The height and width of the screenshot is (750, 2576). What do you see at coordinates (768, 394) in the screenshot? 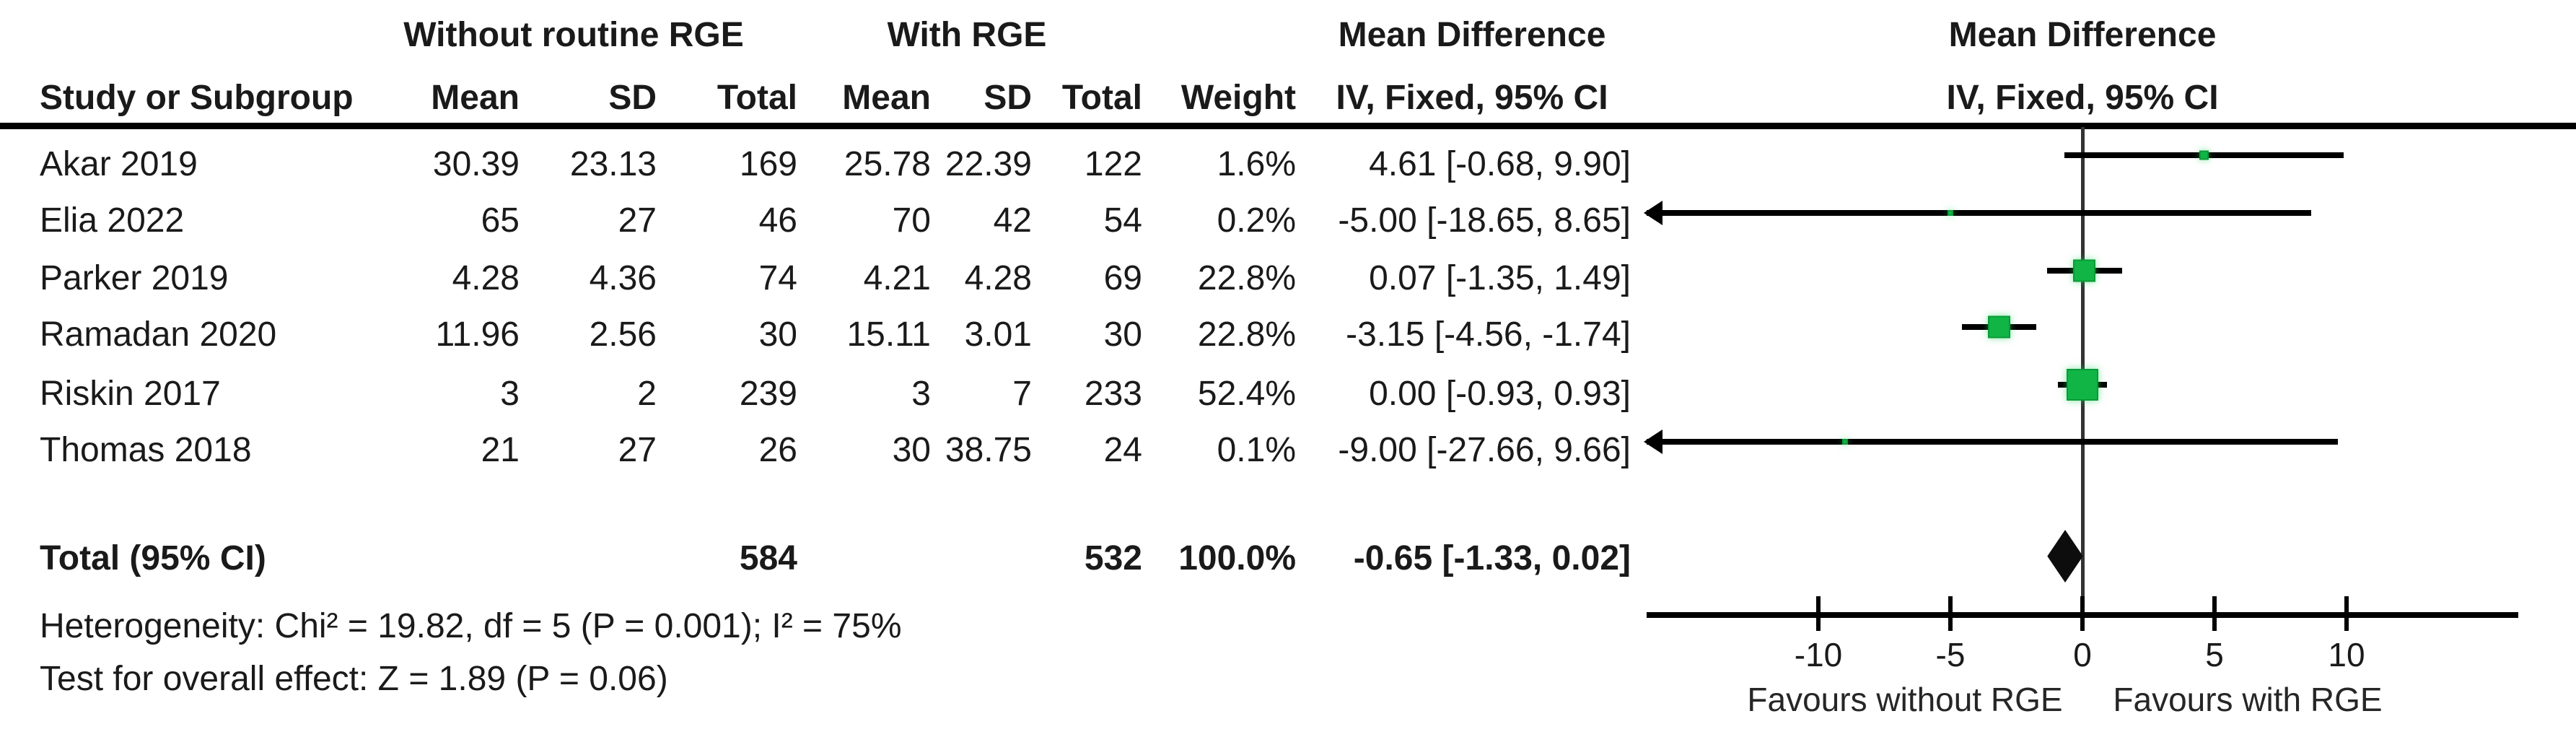
I see `group1-total-cell: 239` at bounding box center [768, 394].